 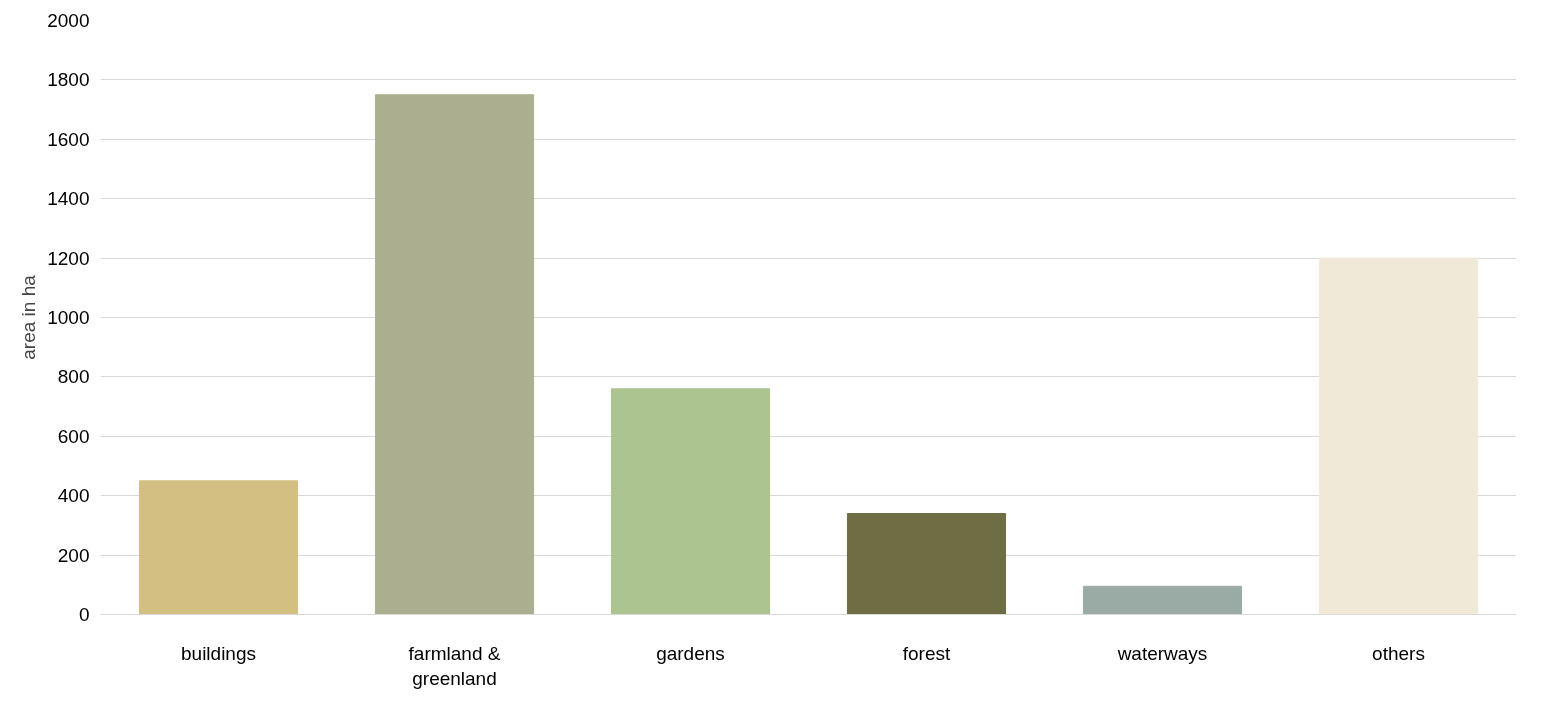 What do you see at coordinates (690, 653) in the screenshot?
I see `x-tick-label: gardens` at bounding box center [690, 653].